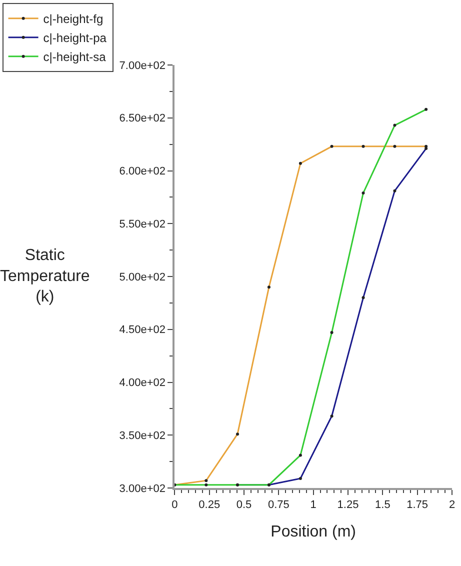 The image size is (461, 566). I want to click on y-tick-label: 4.50e+02, so click(142, 330).